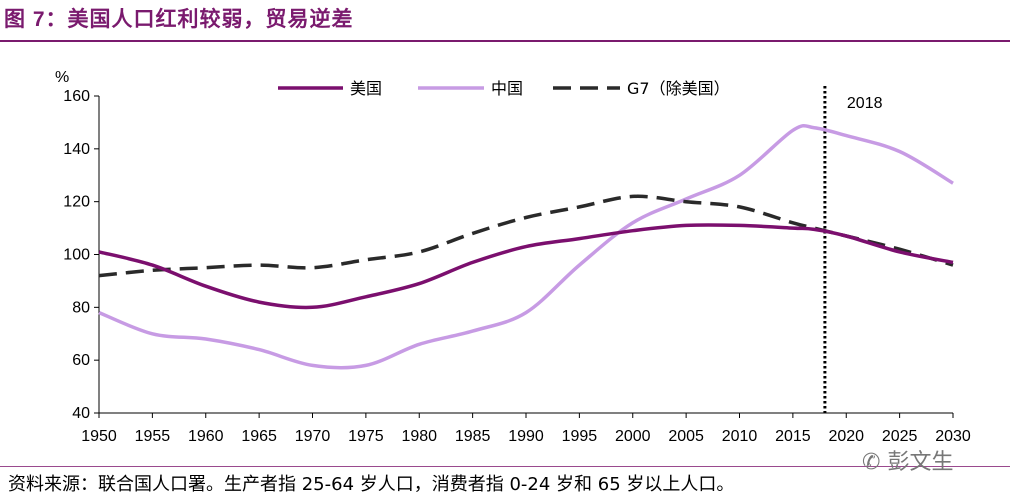  Describe the element at coordinates (153, 436) in the screenshot. I see `x-tick-label: 1955` at that location.